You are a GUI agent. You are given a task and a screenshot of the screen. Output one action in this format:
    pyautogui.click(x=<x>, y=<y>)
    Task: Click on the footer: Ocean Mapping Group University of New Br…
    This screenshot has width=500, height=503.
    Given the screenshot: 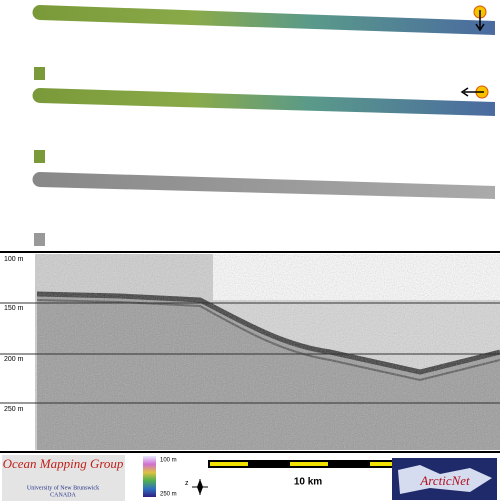 What is the action you would take?
    pyautogui.click(x=249, y=478)
    